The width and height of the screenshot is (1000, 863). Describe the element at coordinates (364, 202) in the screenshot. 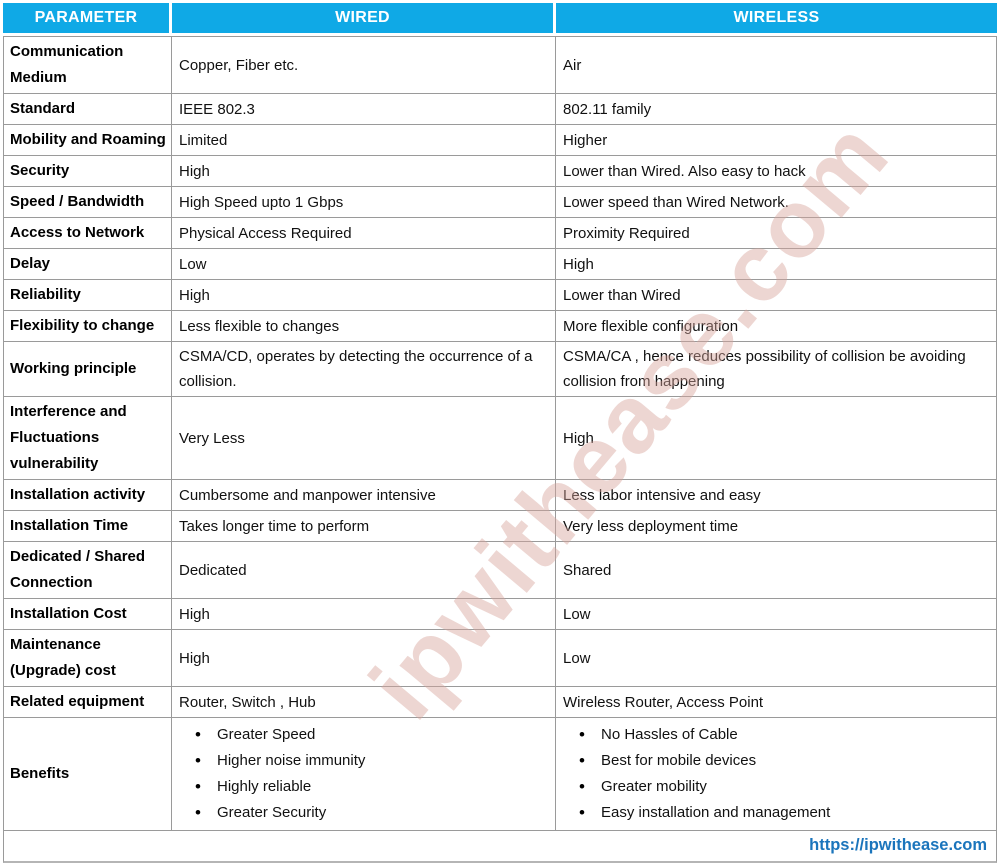

I see `wired-cell: High Speed upto 1 Gbps` at that location.